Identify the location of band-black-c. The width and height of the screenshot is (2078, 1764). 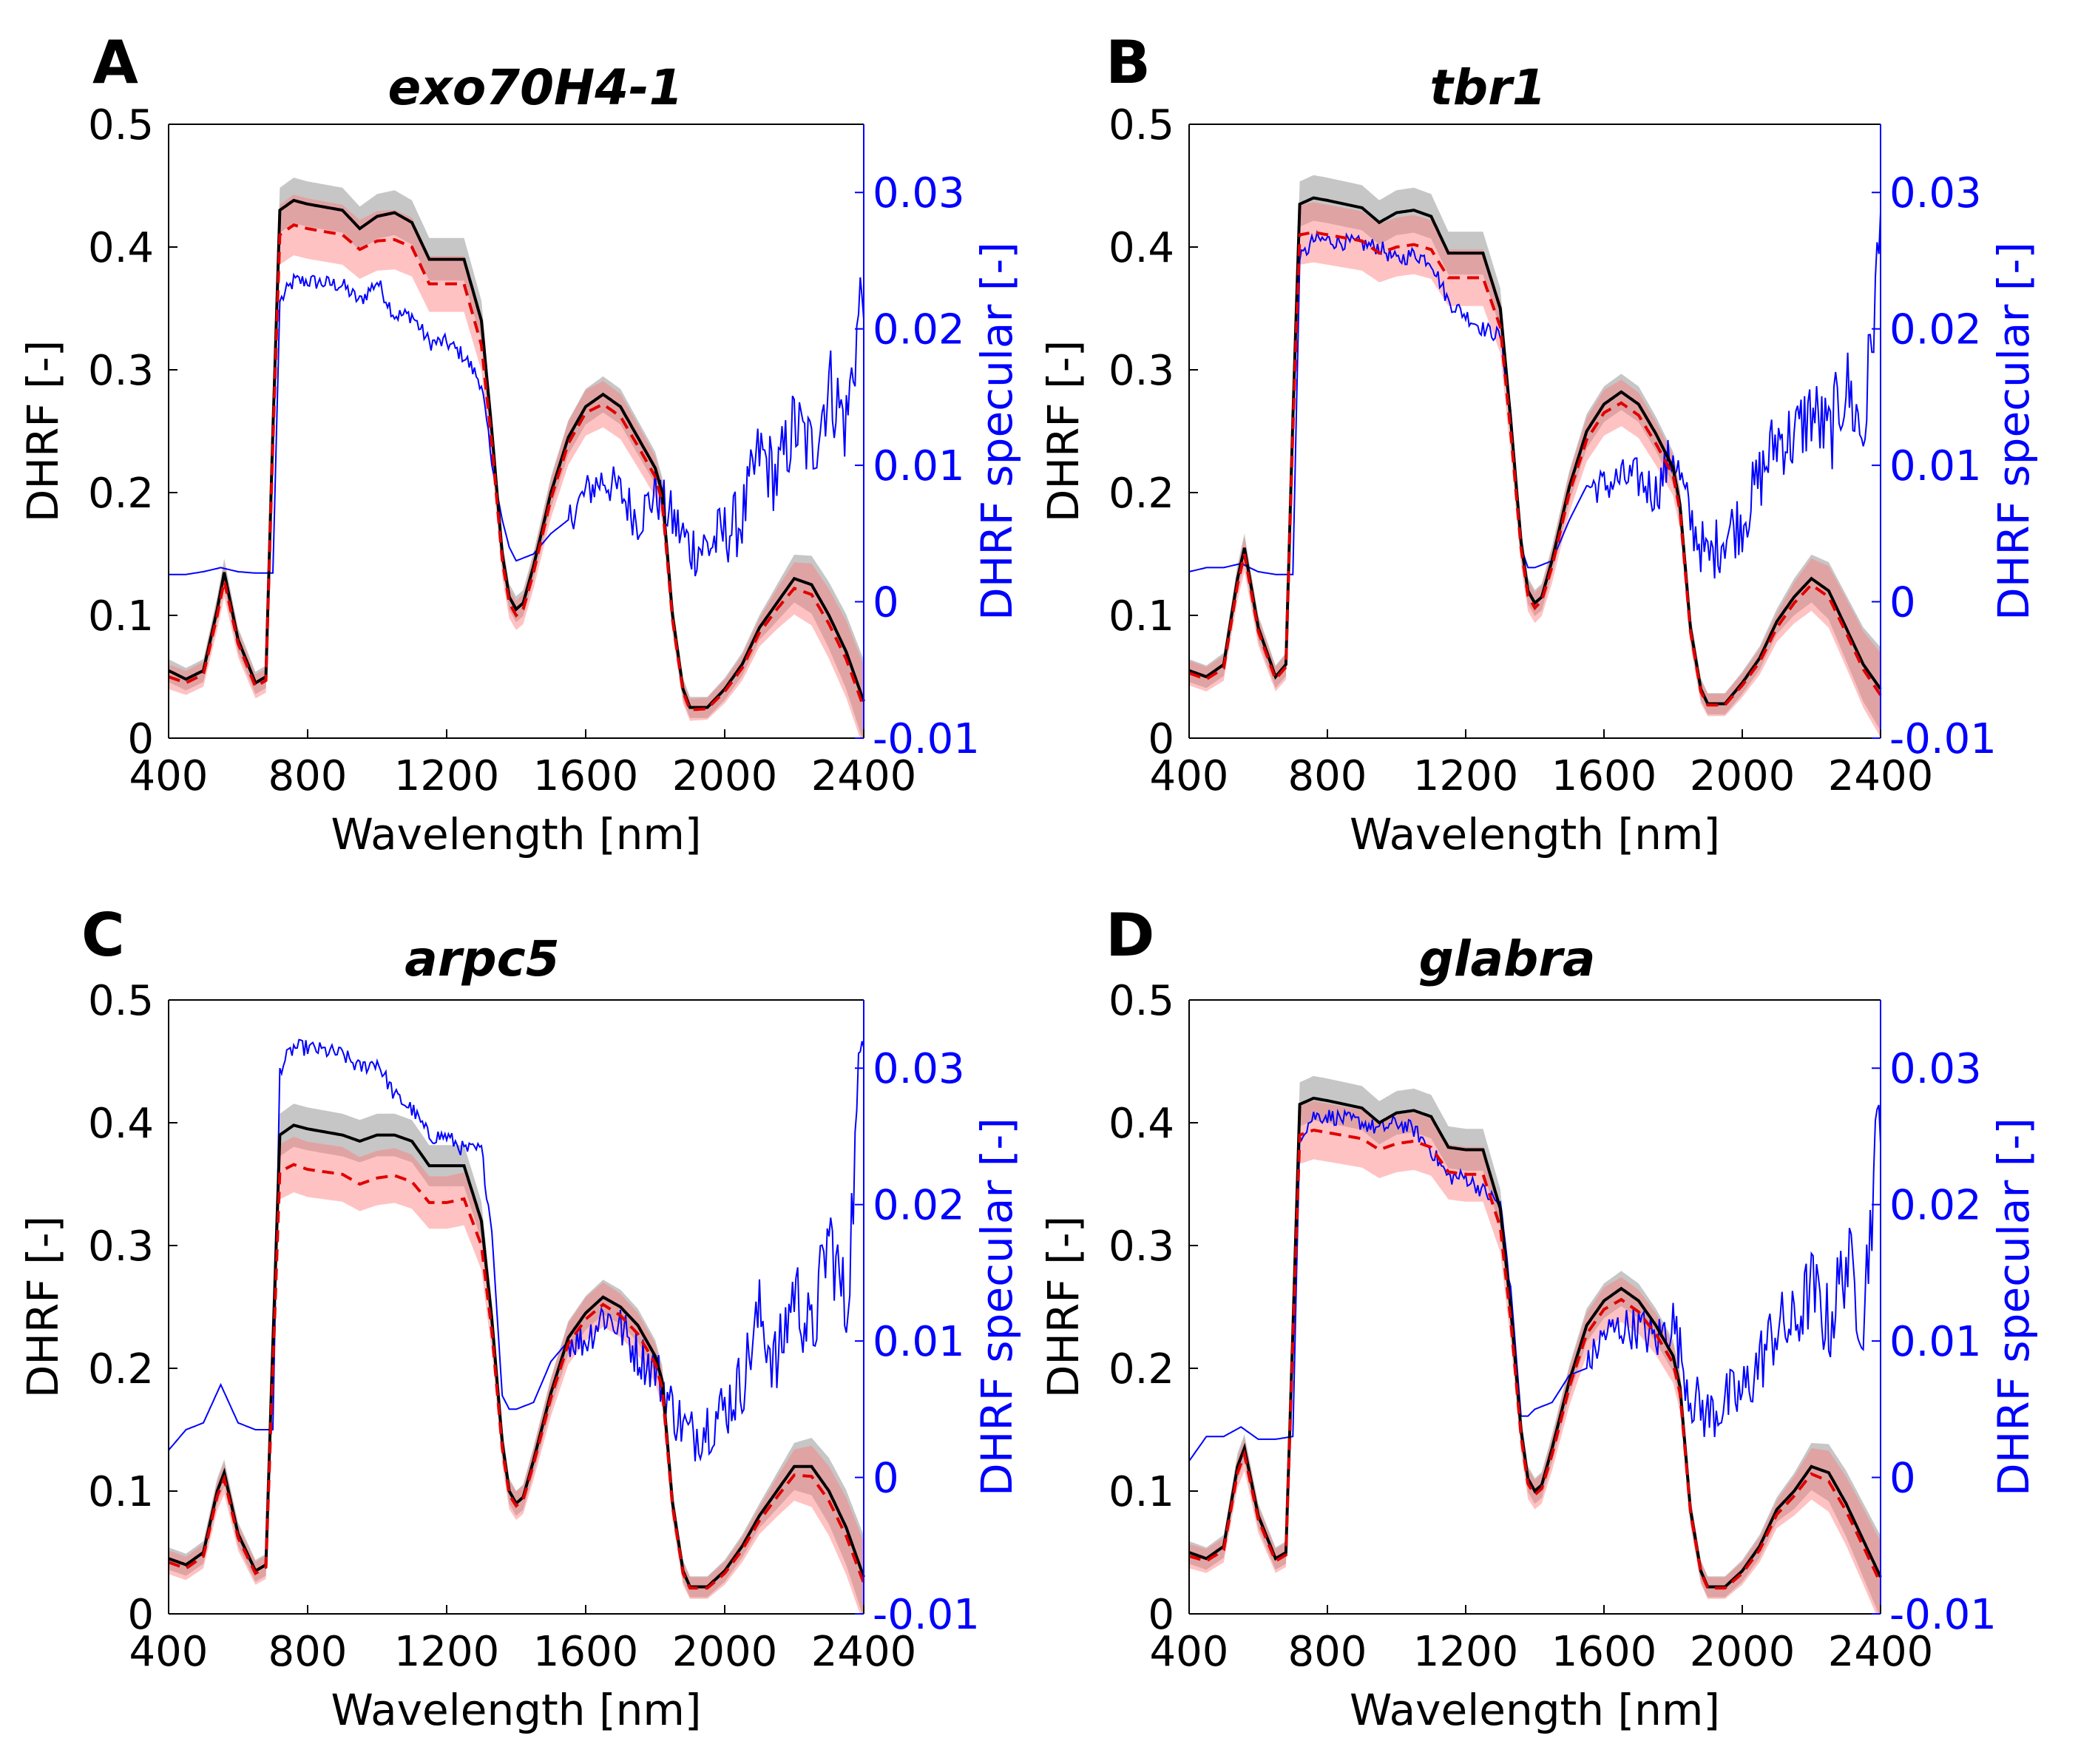
(516, 1359).